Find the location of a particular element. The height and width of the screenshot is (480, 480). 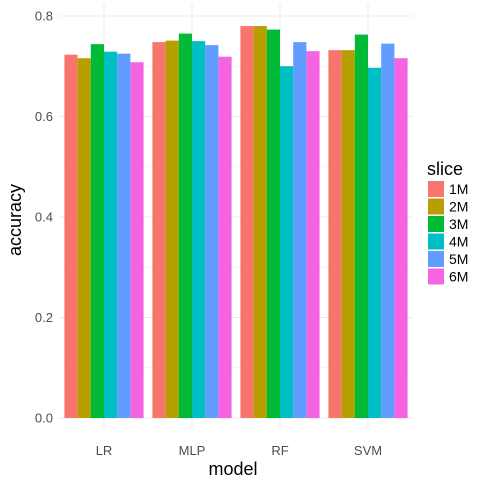

bar-LR-3M is located at coordinates (97, 231).